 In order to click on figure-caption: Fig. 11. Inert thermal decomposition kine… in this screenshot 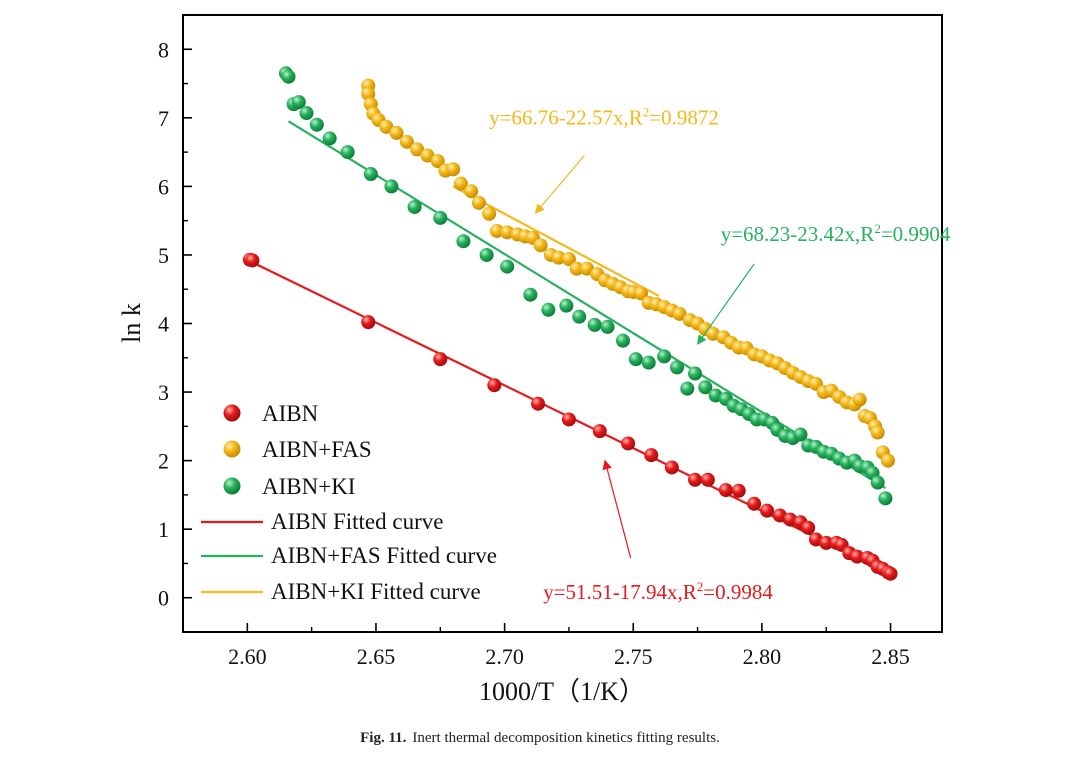, I will do `click(540, 738)`.